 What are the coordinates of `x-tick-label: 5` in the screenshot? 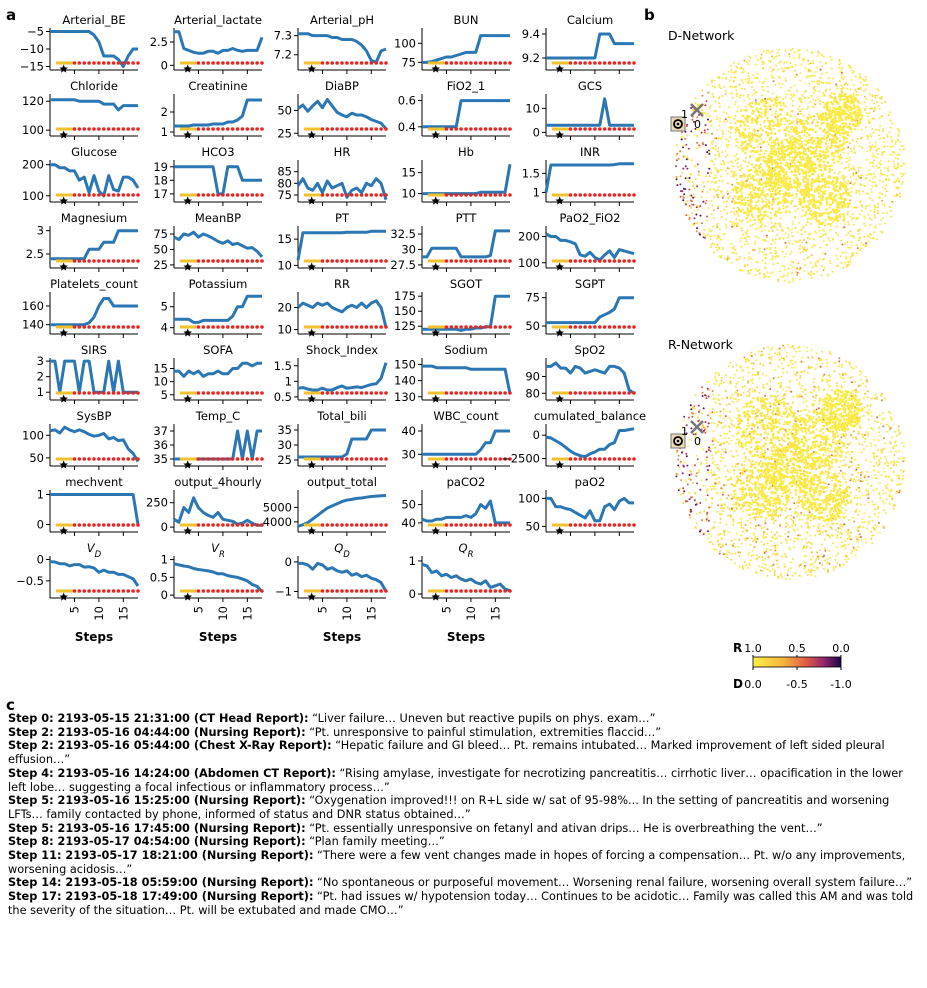 It's located at (446, 609).